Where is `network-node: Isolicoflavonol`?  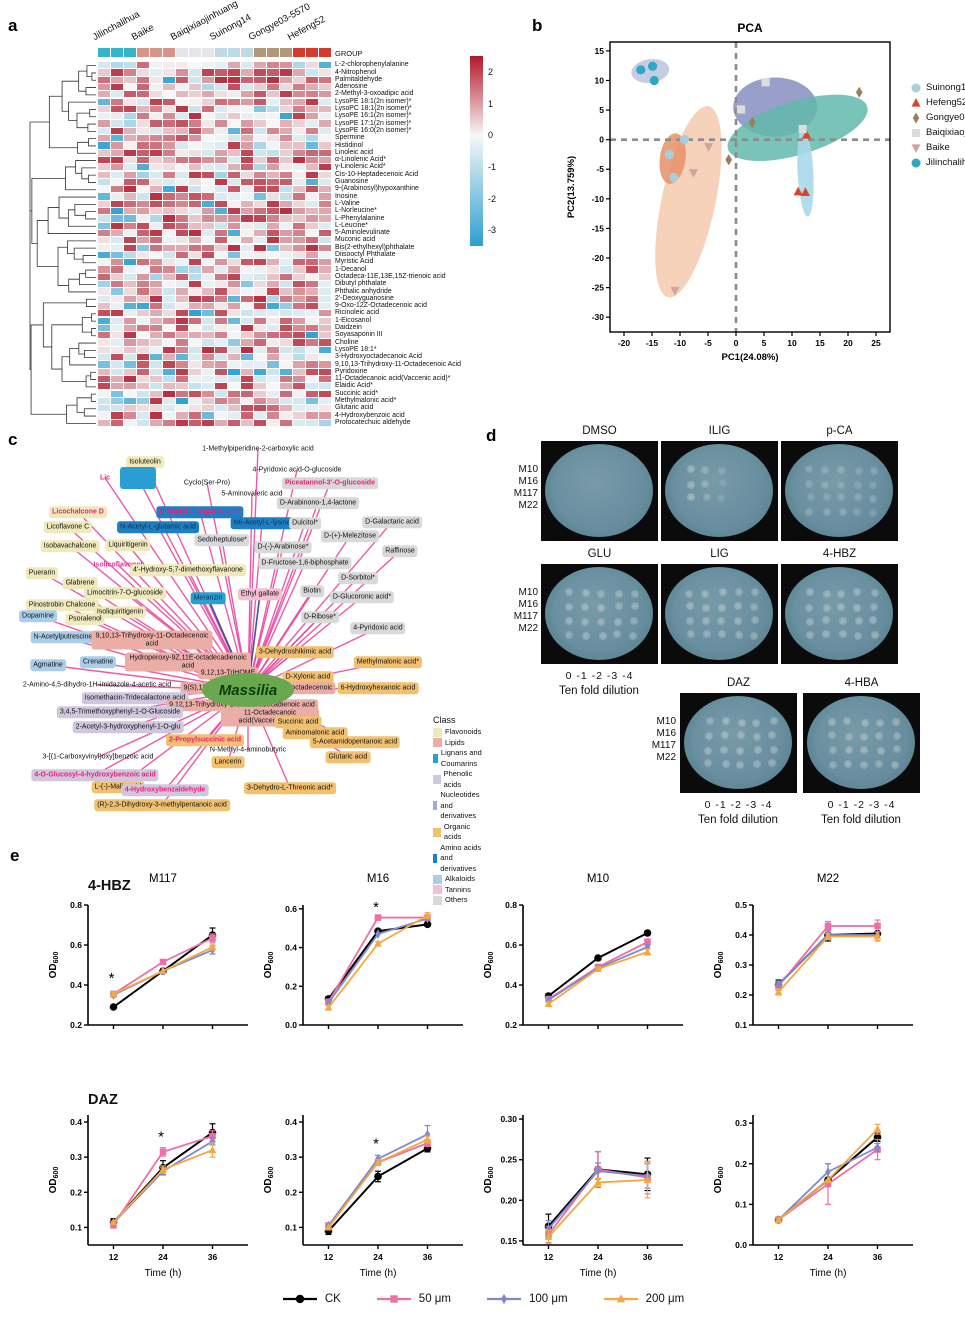 network-node: Isolicoflavonol is located at coordinates (118, 565).